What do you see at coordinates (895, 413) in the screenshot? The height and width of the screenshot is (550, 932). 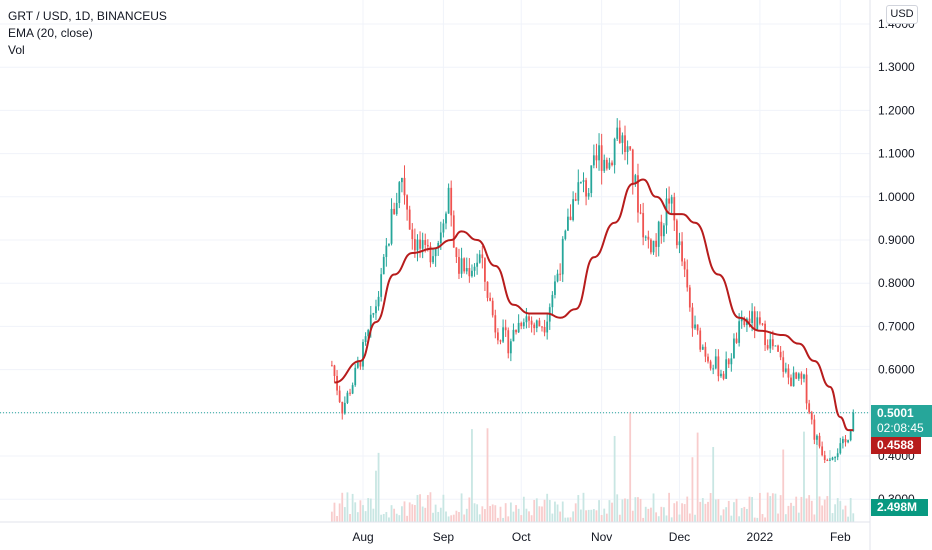 I see `last-price-value: 0.5001` at bounding box center [895, 413].